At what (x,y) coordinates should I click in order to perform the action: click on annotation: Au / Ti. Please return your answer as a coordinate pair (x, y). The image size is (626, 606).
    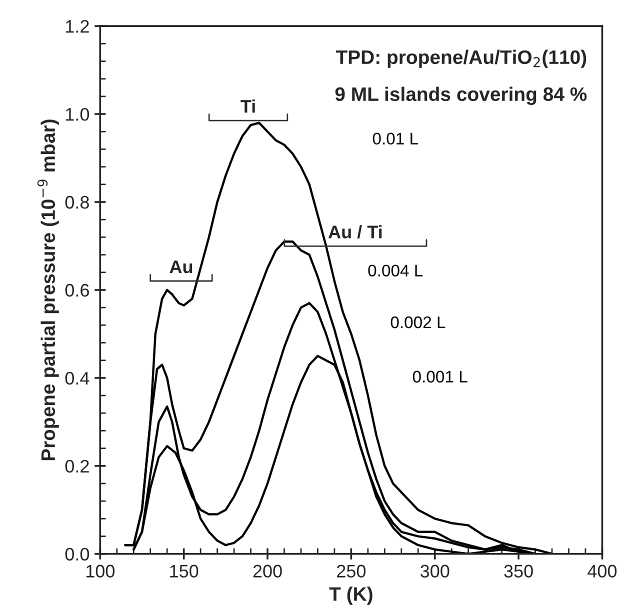
    Looking at the image, I should click on (355, 232).